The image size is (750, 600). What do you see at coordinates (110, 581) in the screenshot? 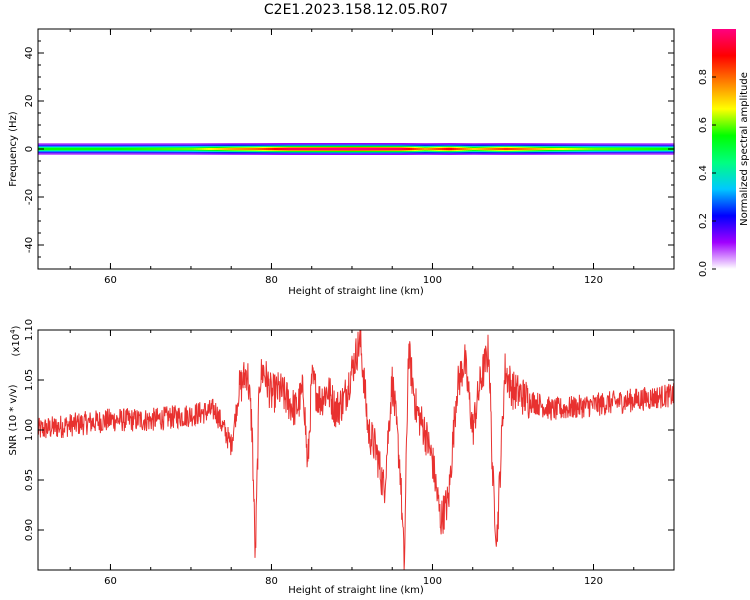
I see `snr-x-tick-label: 60` at bounding box center [110, 581].